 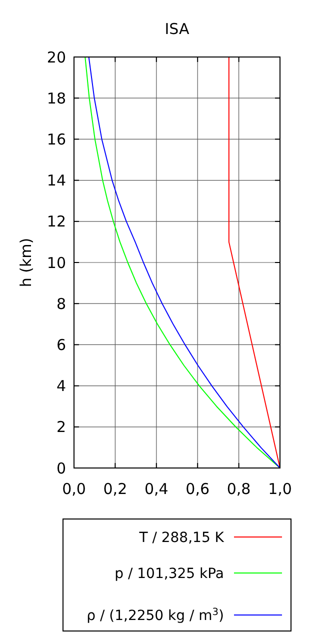 I want to click on x-tick-label: 0,4, so click(x=156, y=489).